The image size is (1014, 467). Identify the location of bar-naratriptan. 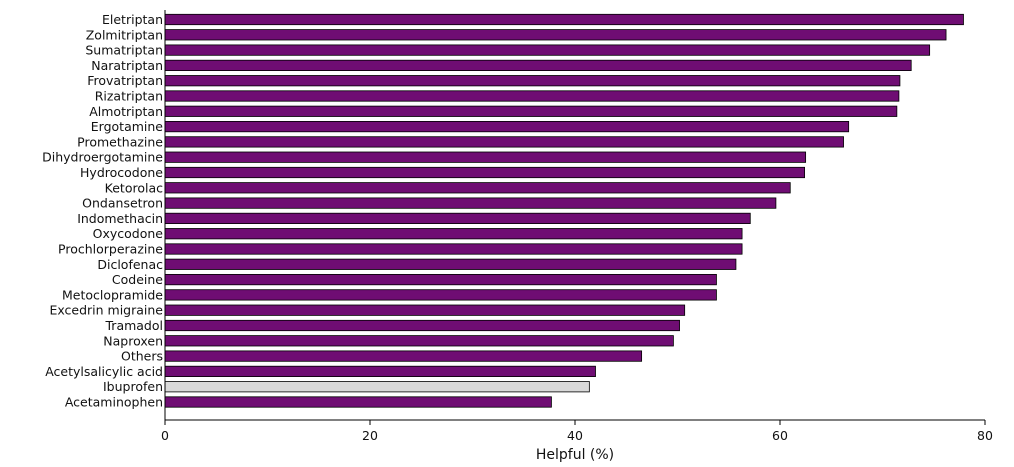
(538, 65).